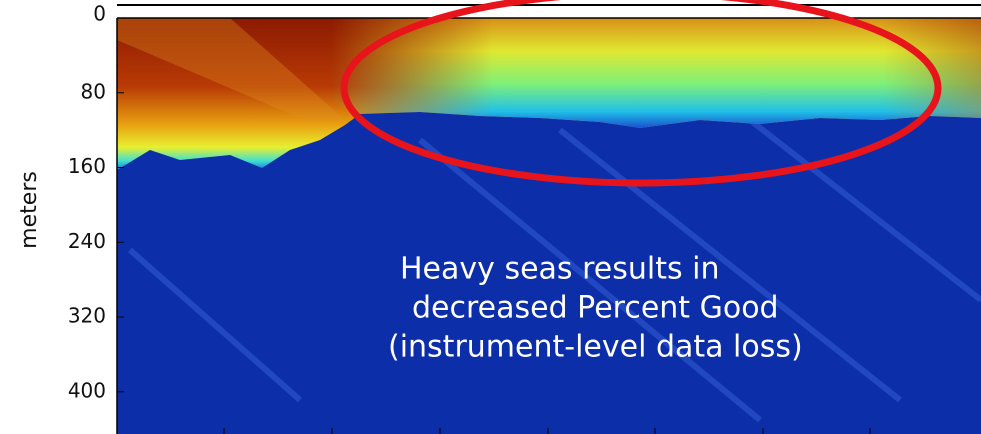  Describe the element at coordinates (87, 390) in the screenshot. I see `y-tick-label: 400` at that location.